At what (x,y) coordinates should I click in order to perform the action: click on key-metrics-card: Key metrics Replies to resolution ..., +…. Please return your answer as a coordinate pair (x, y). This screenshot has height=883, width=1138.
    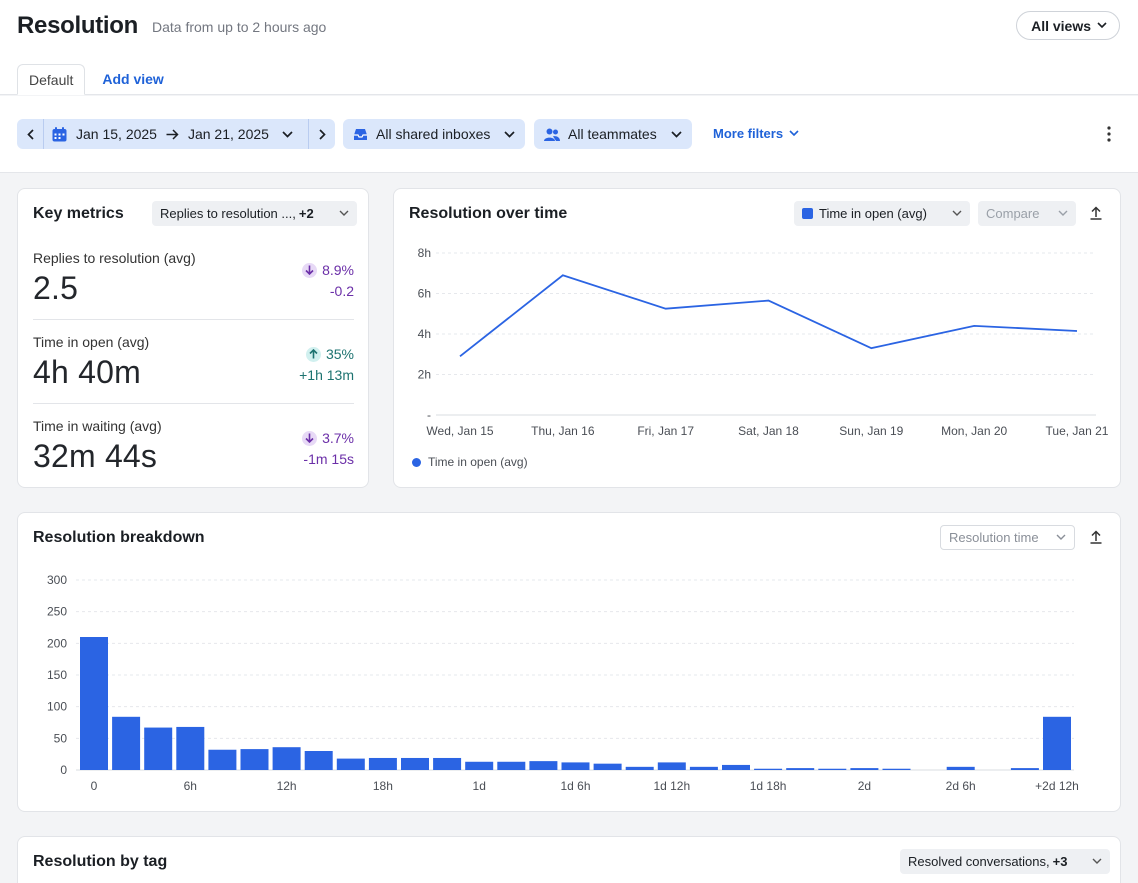
    Looking at the image, I should click on (193, 338).